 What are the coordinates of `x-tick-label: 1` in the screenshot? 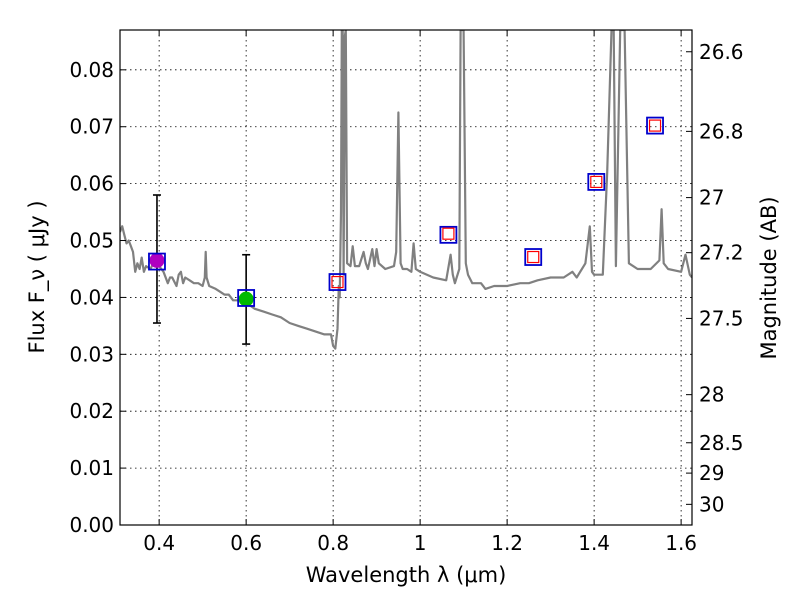 It's located at (420, 543).